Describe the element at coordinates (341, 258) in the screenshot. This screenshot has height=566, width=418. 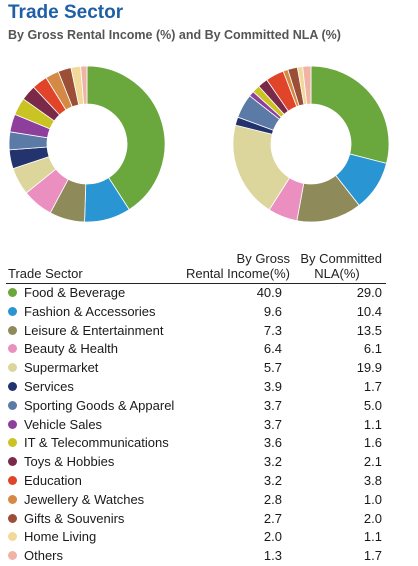
I see `header-nla-line1: By Committed` at that location.